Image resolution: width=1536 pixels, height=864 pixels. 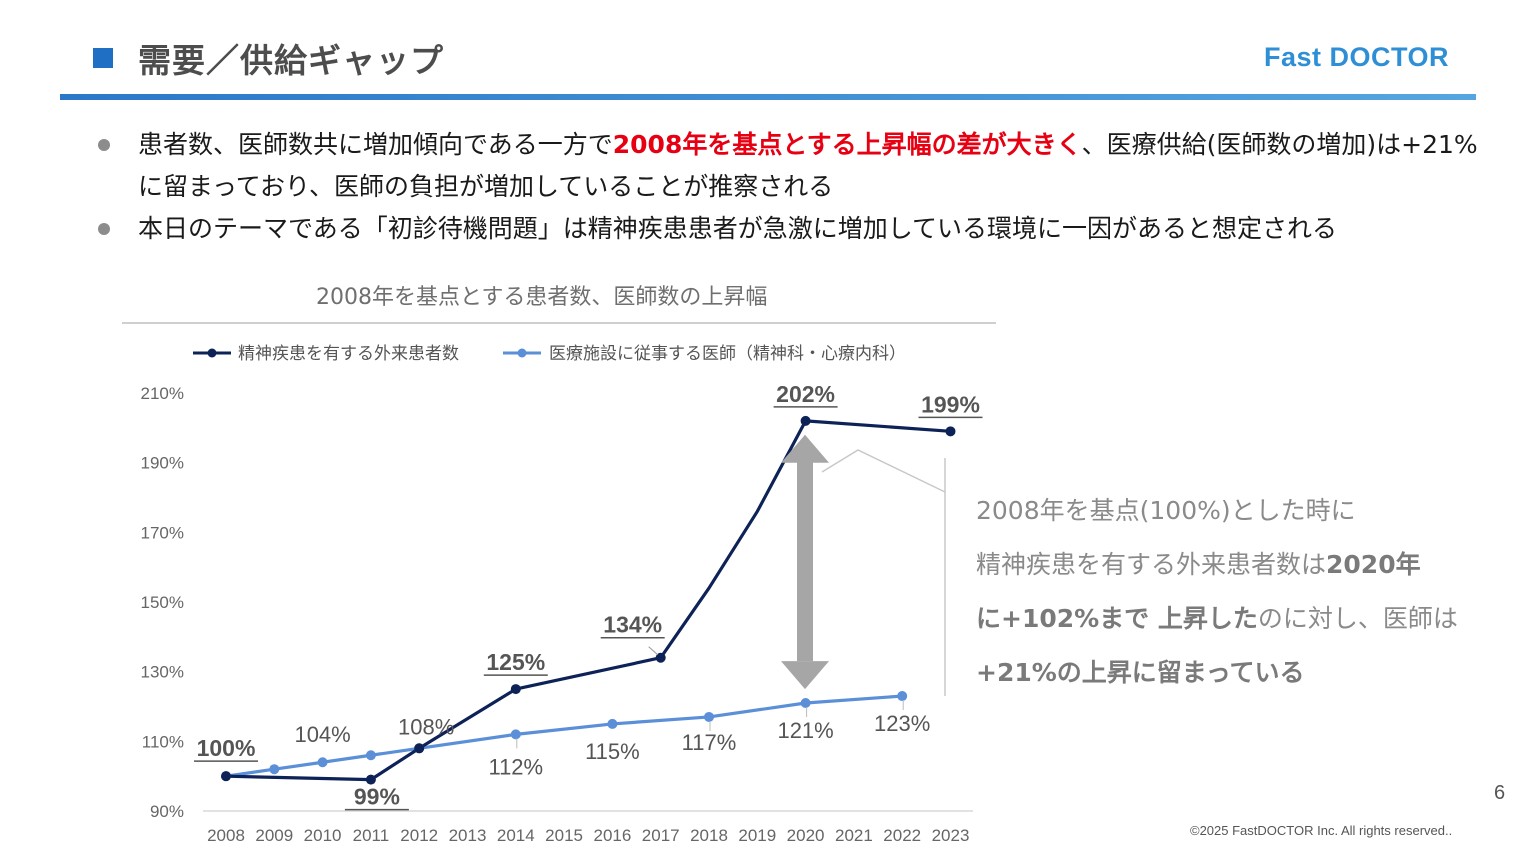 What do you see at coordinates (226, 835) in the screenshot?
I see `x-tick-label: 2008` at bounding box center [226, 835].